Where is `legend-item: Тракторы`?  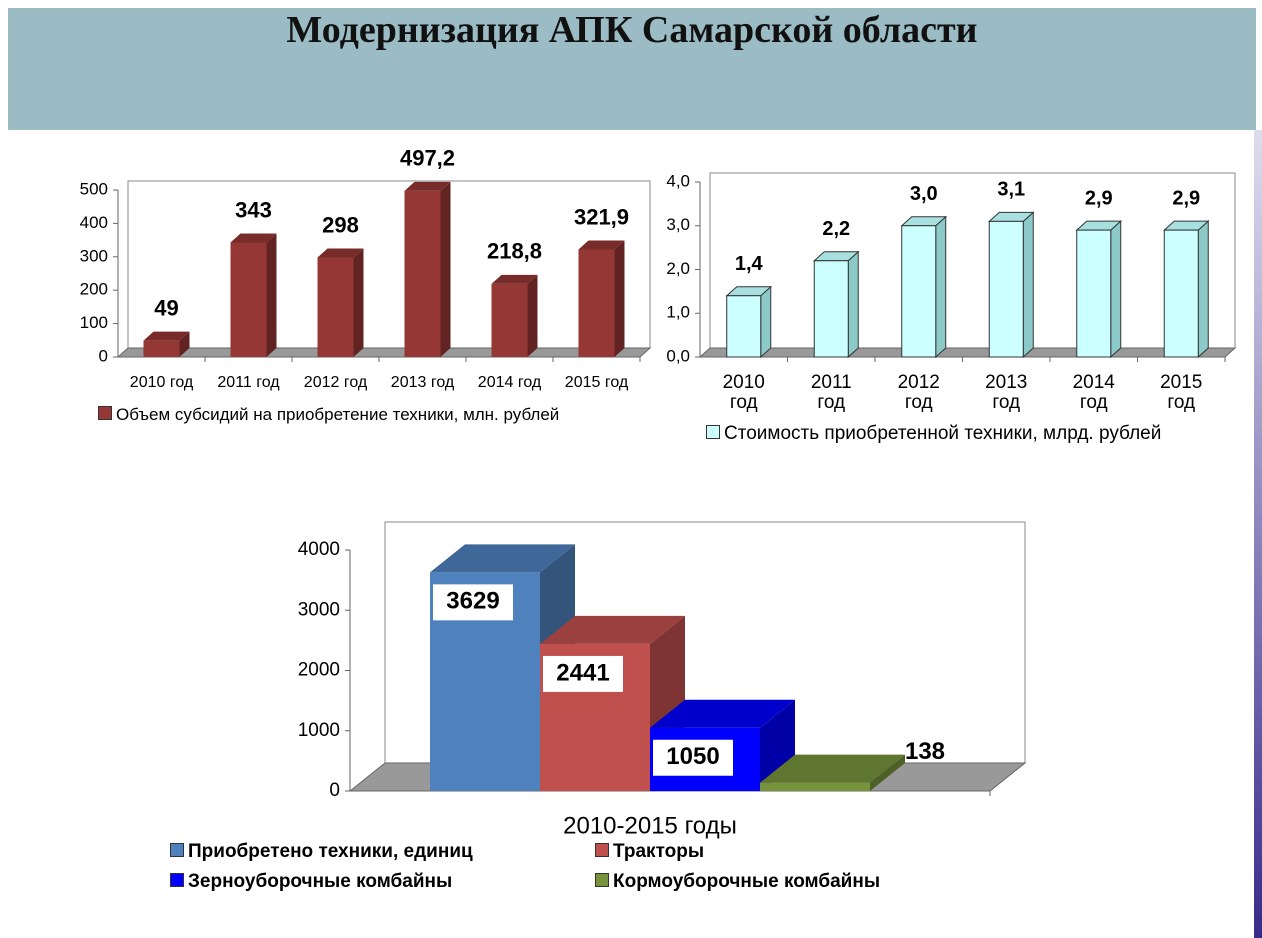 legend-item: Тракторы is located at coordinates (807, 852).